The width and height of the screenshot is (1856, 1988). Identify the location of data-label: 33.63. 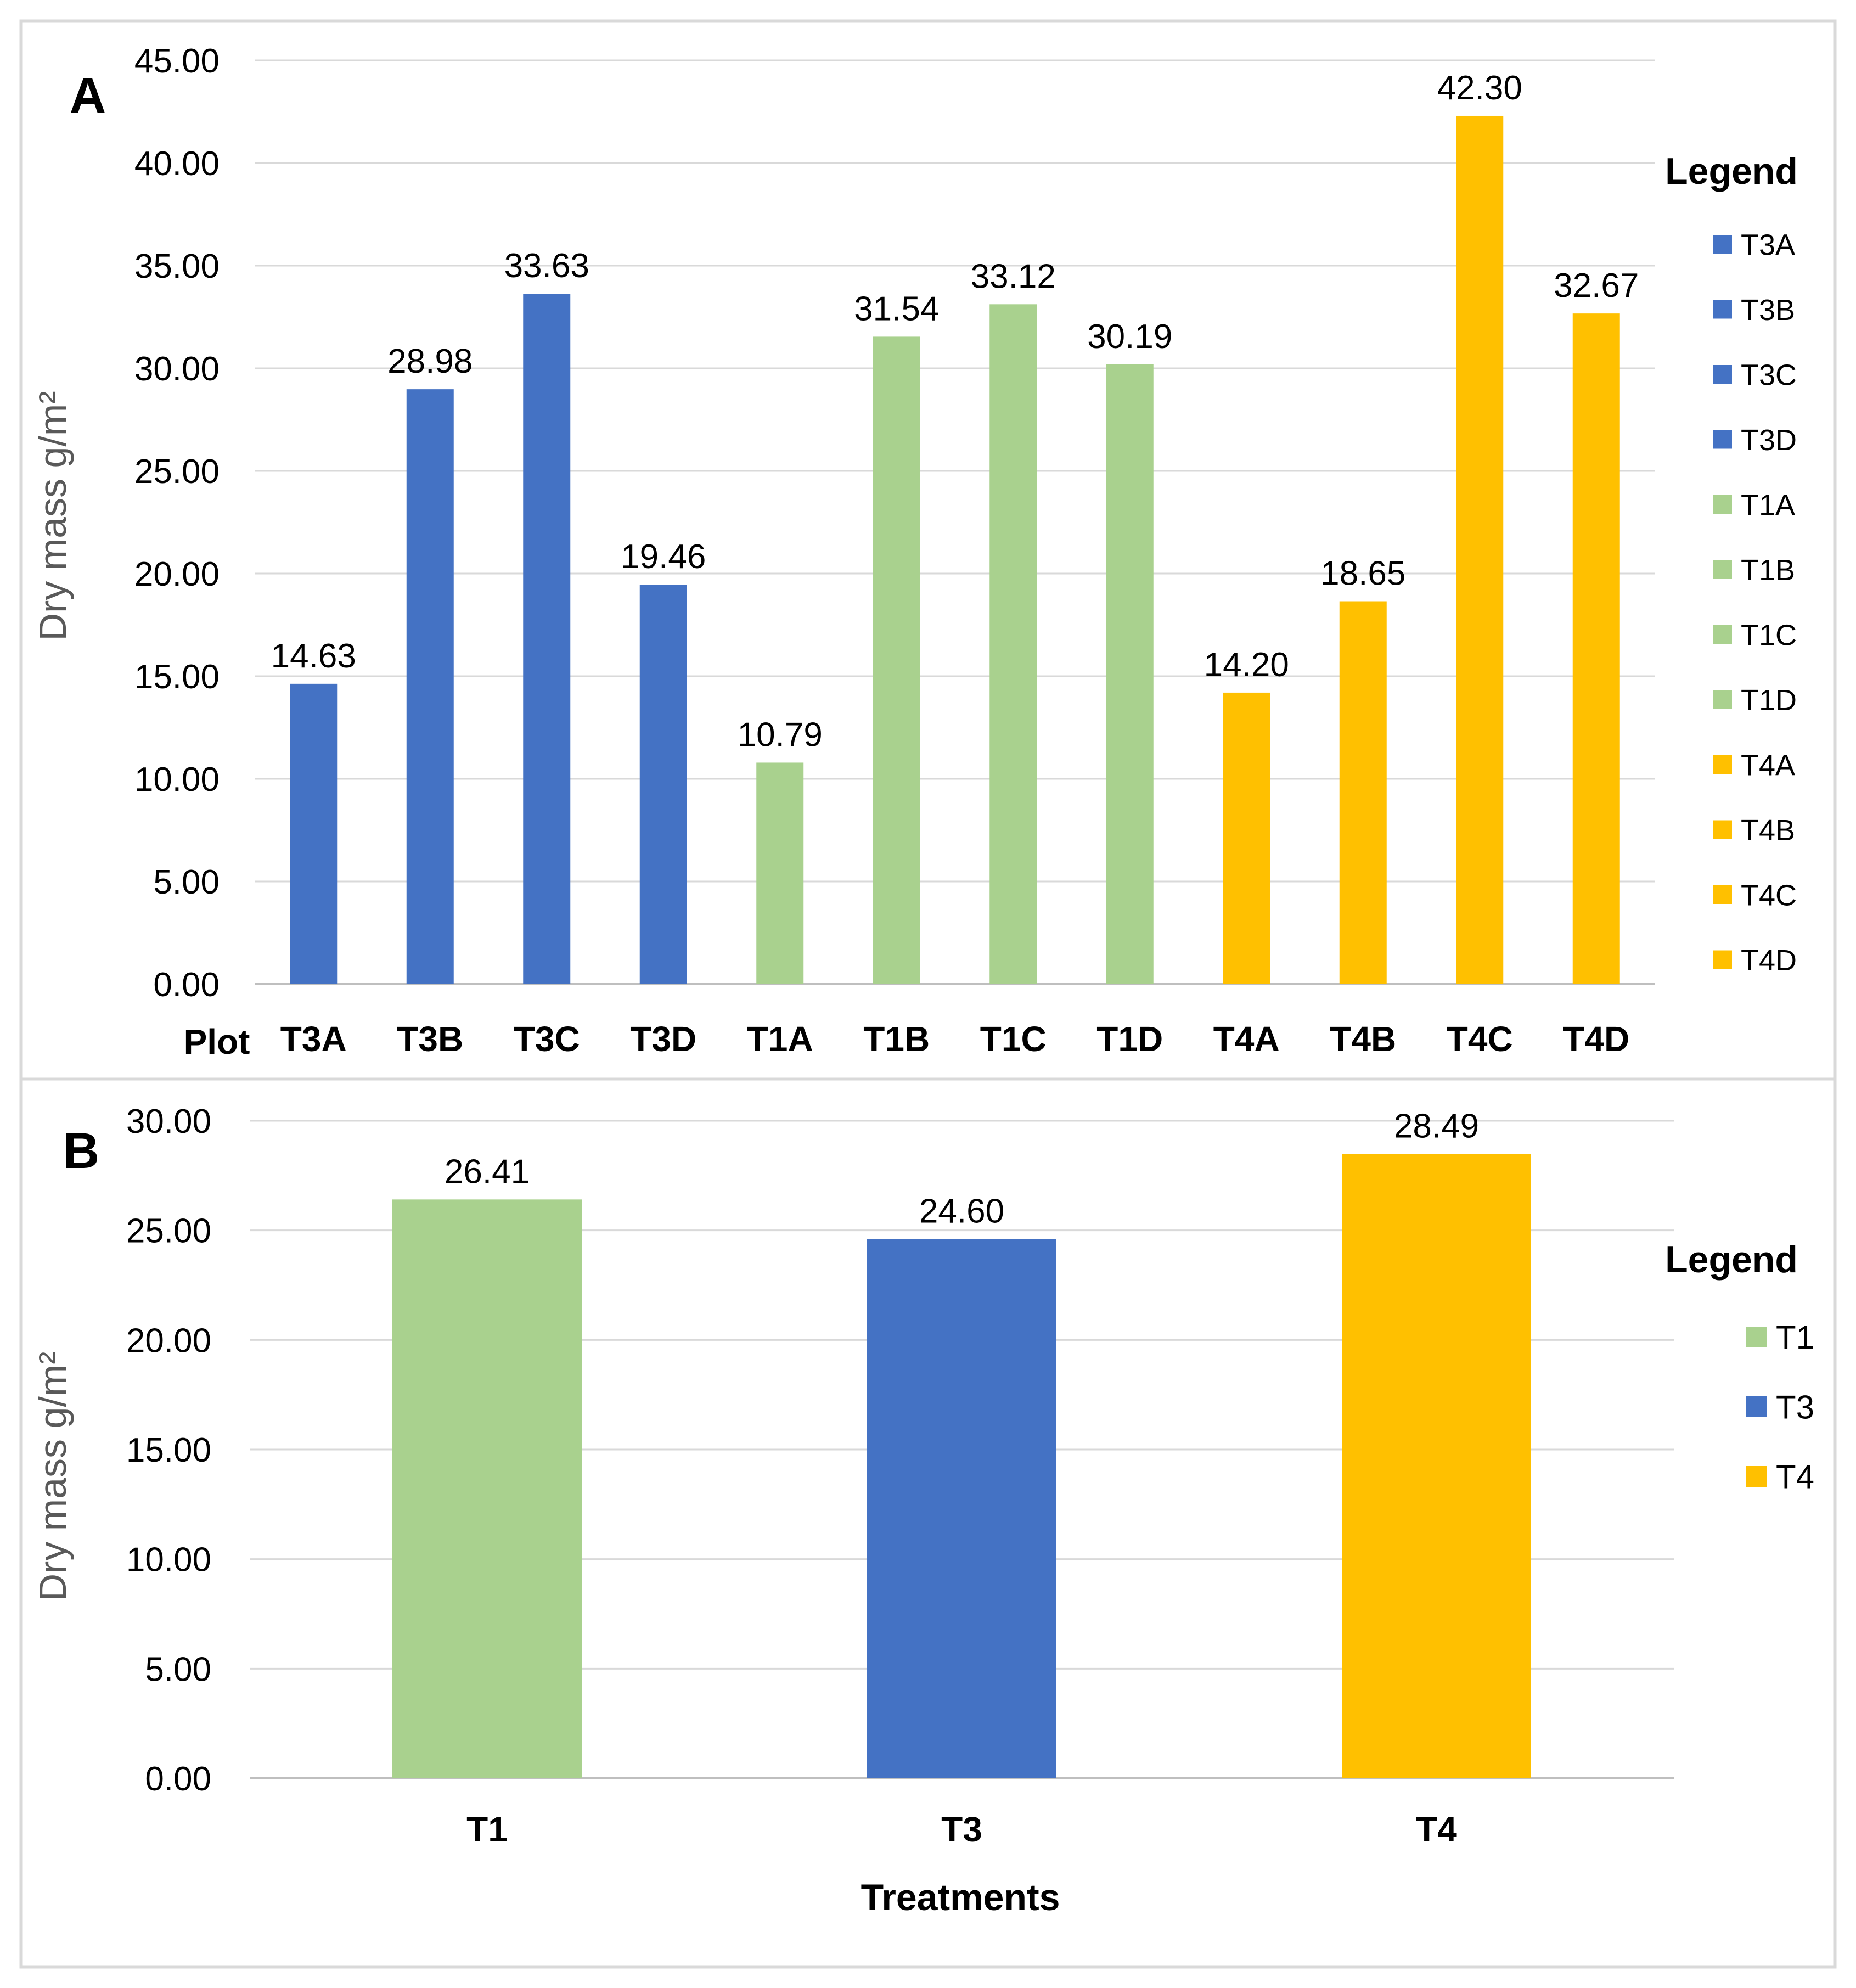
(546, 266).